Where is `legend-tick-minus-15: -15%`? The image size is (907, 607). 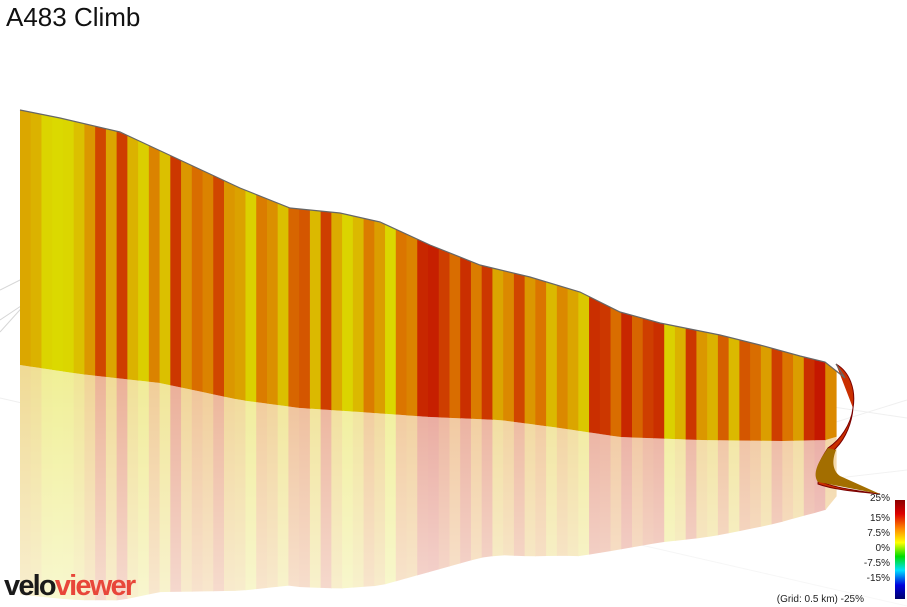
legend-tick-minus-15: -15% is located at coordinates (878, 578).